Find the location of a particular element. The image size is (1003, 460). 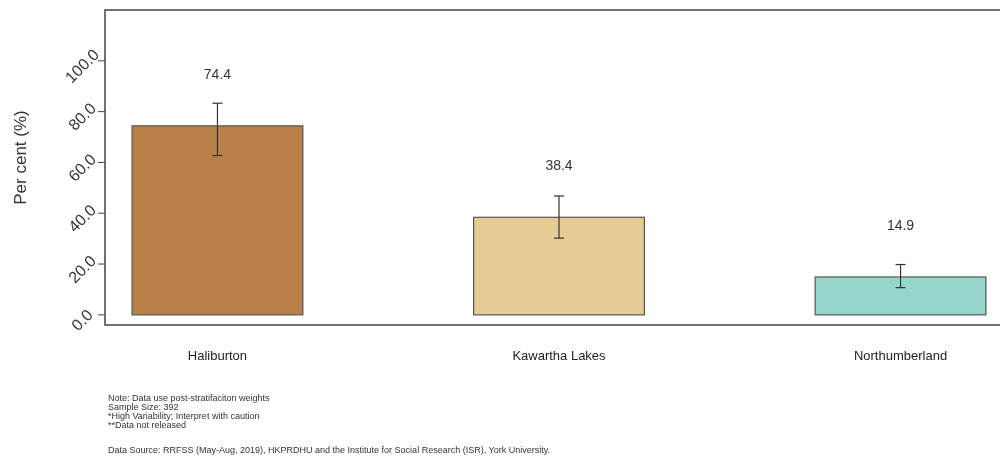

text: Note: Data use post-stratifaciton weights is located at coordinates (189, 398).